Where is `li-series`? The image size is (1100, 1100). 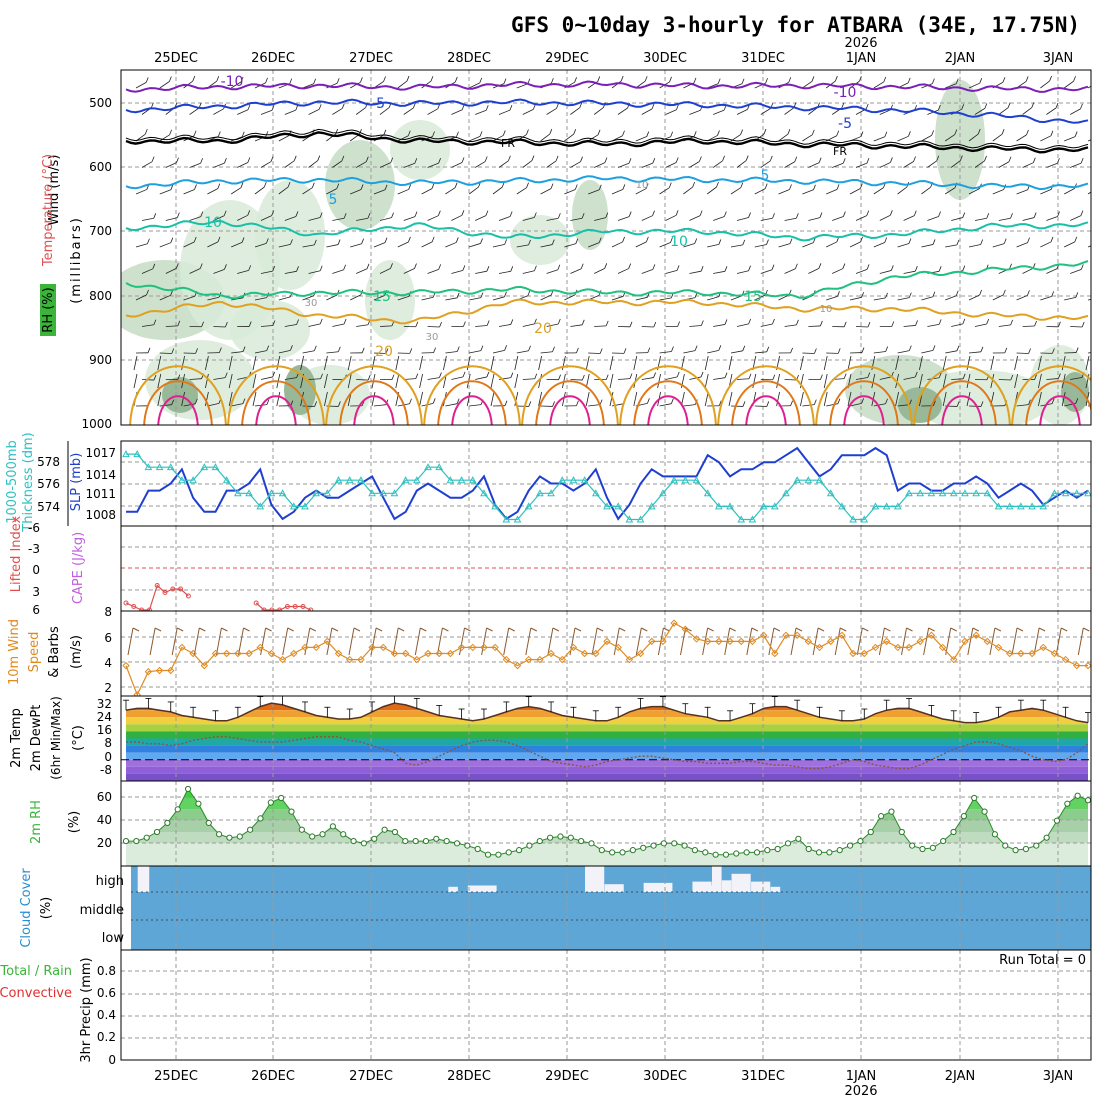
li-series is located at coordinates (218, 597).